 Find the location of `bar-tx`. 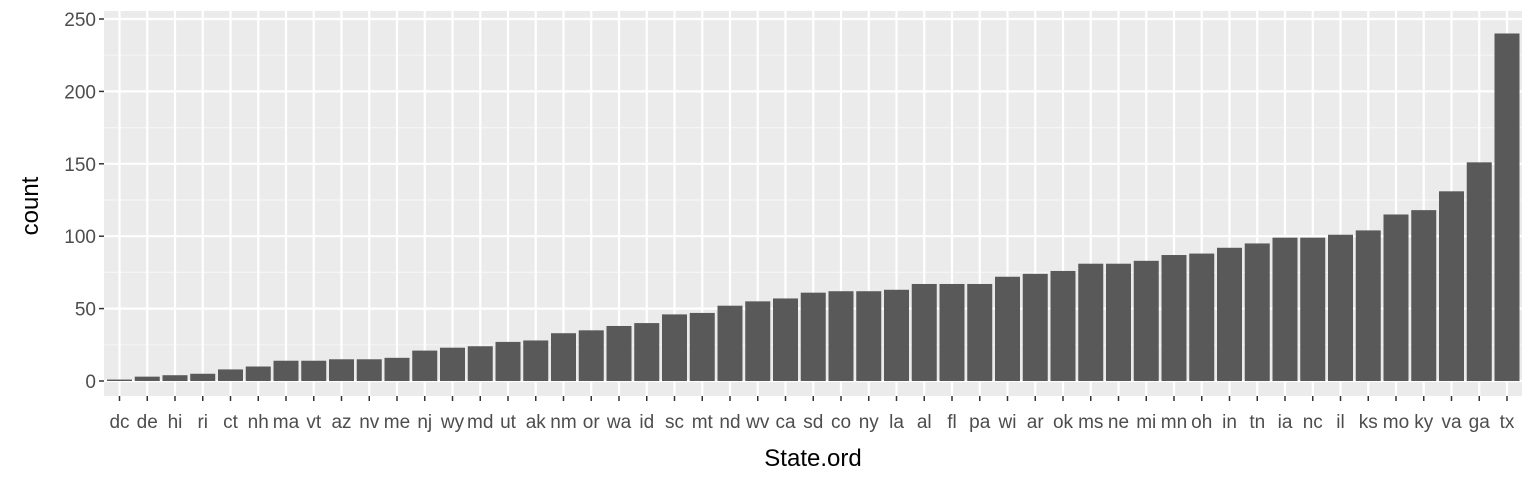

bar-tx is located at coordinates (1507, 207).